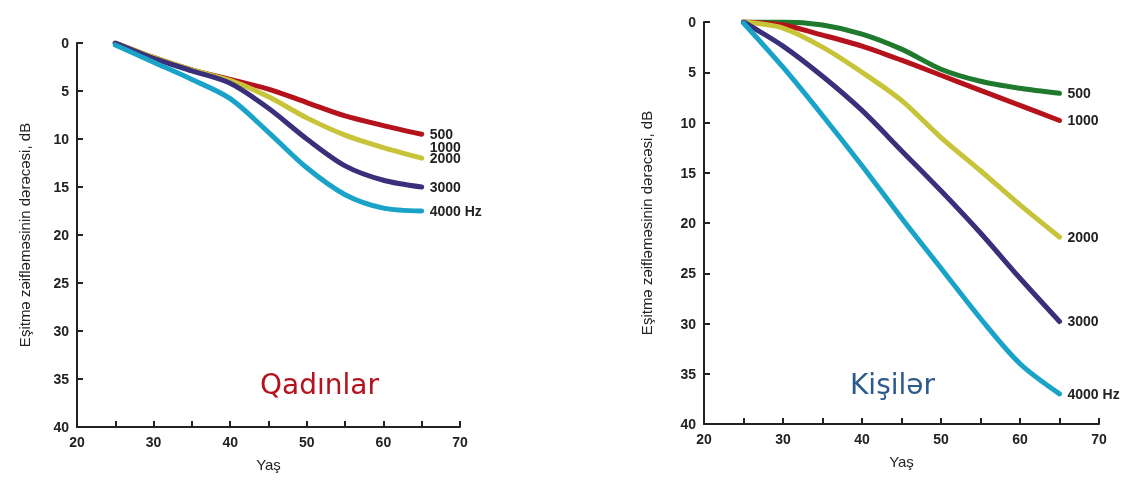 This screenshot has height=488, width=1147. I want to click on text: Qadınlar, so click(320, 384).